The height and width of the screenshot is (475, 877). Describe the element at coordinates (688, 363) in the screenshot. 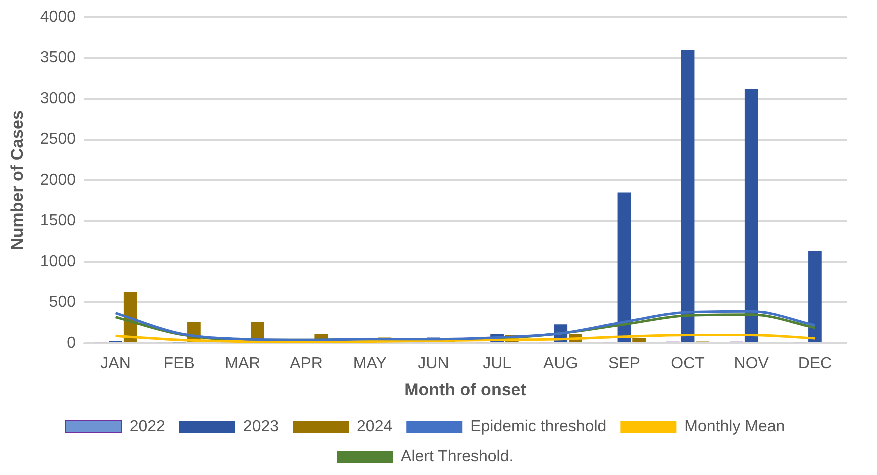

I see `x-tick-label: OCT` at that location.